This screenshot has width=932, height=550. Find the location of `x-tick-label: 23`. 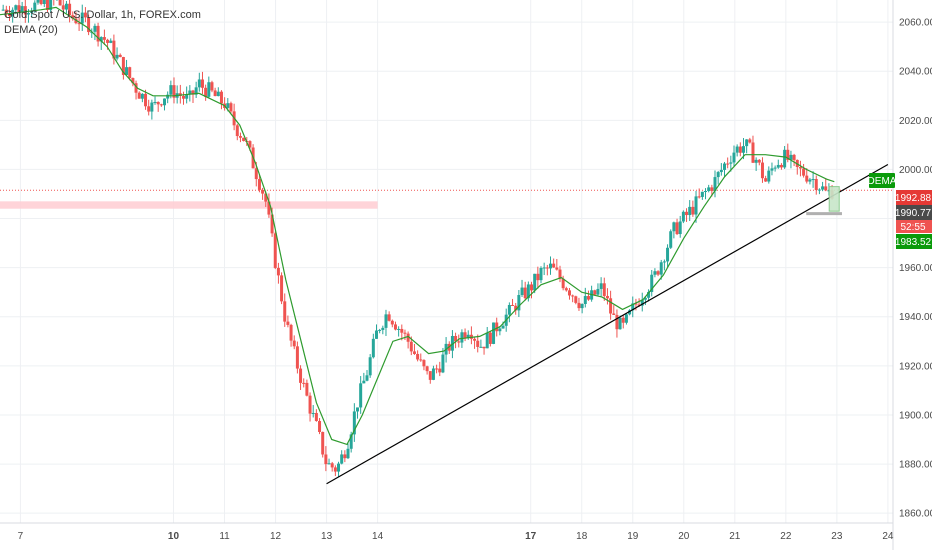

x-tick-label: 23 is located at coordinates (837, 536).